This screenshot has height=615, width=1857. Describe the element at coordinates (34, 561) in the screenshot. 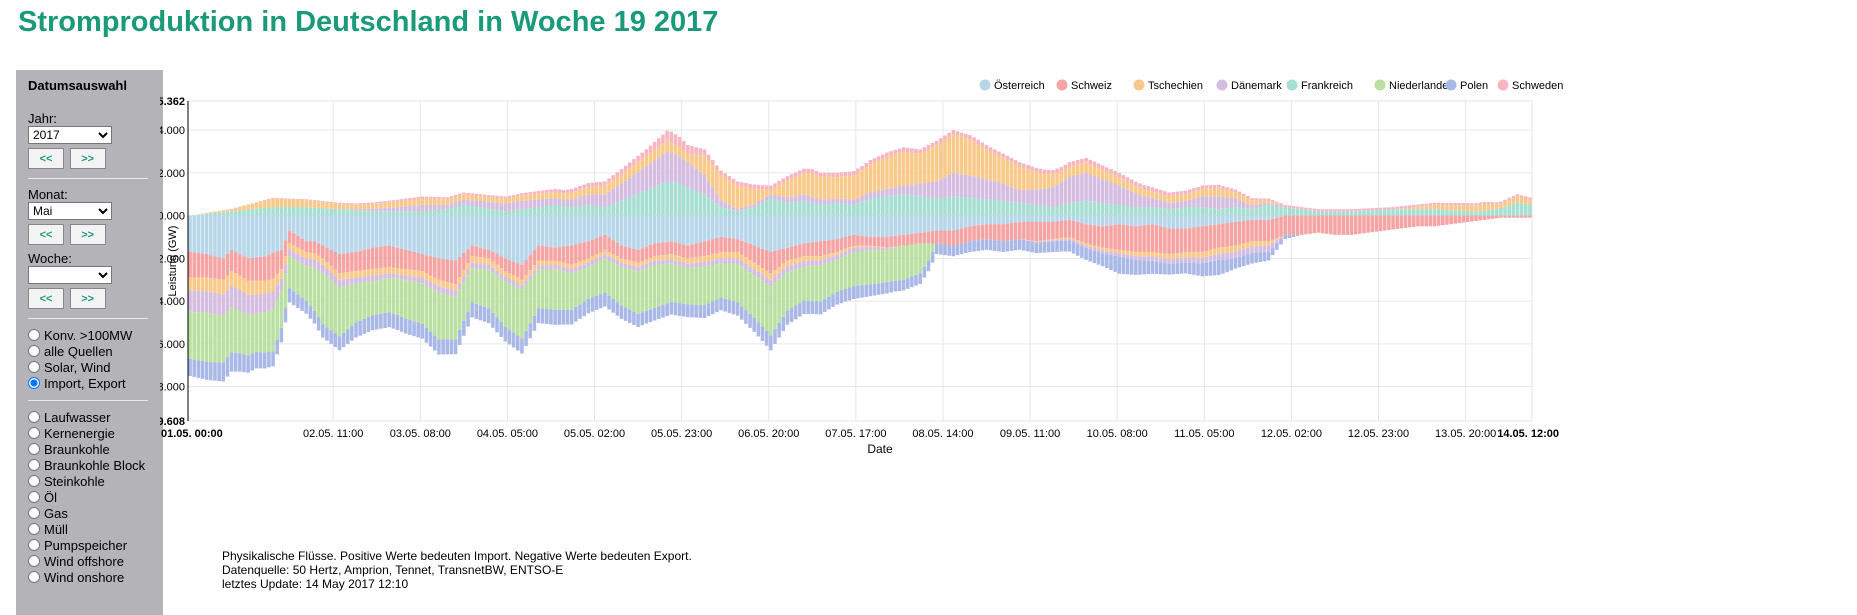

I see `source-option-9-radio` at that location.